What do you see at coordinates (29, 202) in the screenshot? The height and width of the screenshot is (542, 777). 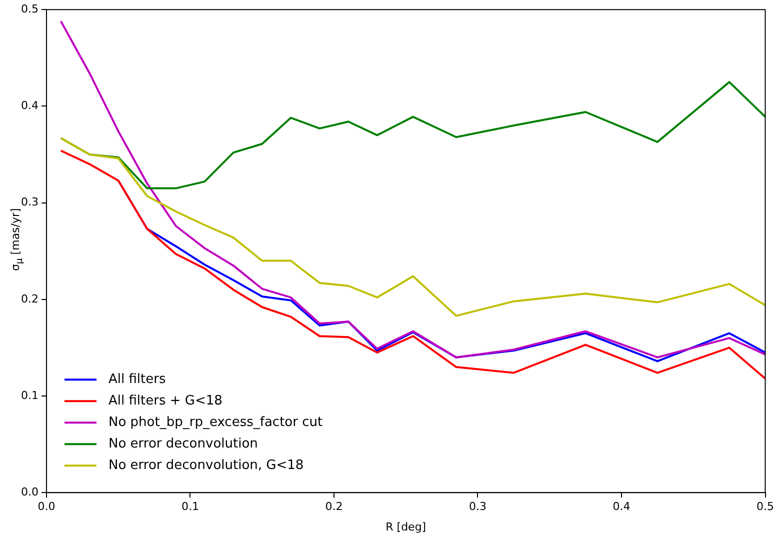 I see `y-tick-label: 0.3` at bounding box center [29, 202].